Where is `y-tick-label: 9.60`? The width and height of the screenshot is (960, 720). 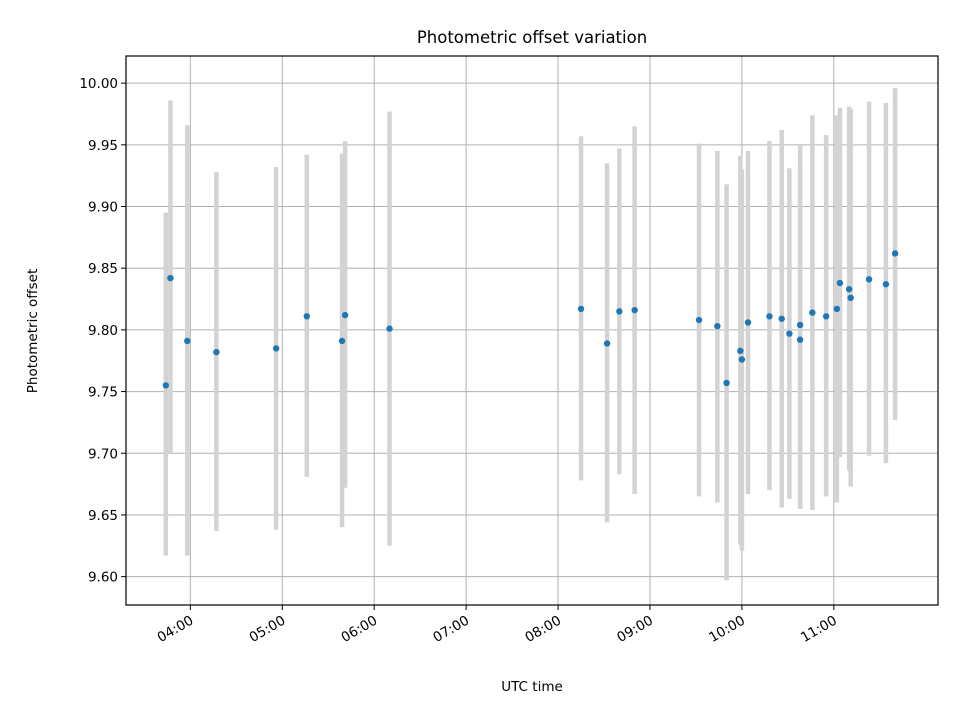 y-tick-label: 9.60 is located at coordinates (103, 578).